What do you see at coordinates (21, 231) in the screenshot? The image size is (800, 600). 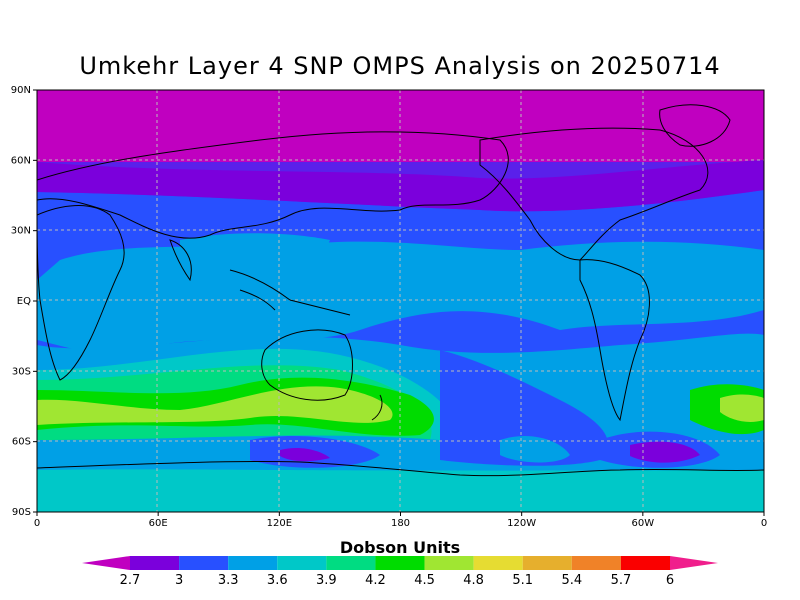 I see `lat-label: 30N` at bounding box center [21, 231].